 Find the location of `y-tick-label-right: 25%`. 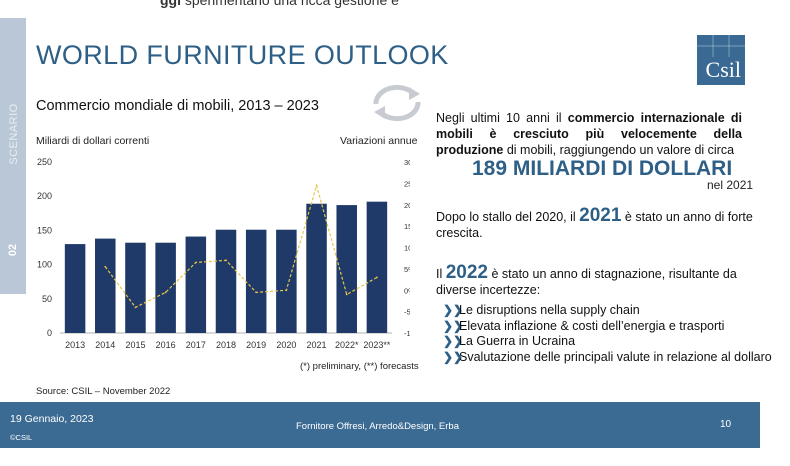

y-tick-label-right: 25% is located at coordinates (407, 183).